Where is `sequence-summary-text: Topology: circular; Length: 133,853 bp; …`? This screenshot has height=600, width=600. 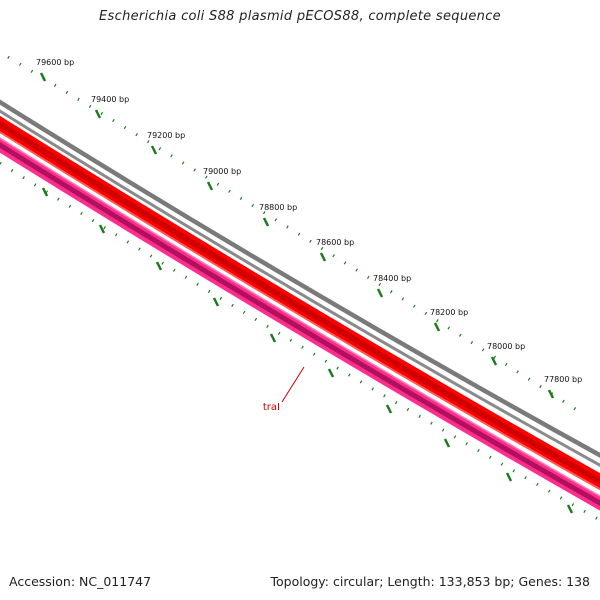
sequence-summary-text: Topology: circular; Length: 133,853 bp; … is located at coordinates (430, 581).